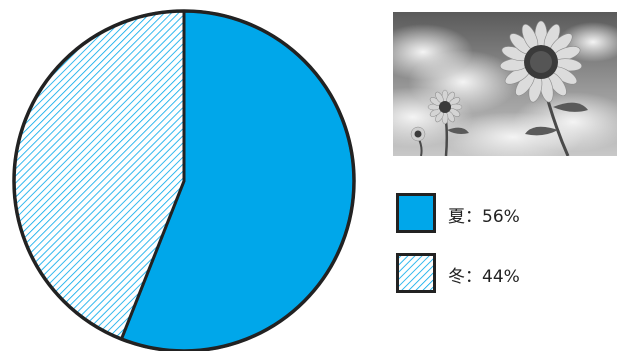  I want to click on legend-swatch-winter, so click(416, 273).